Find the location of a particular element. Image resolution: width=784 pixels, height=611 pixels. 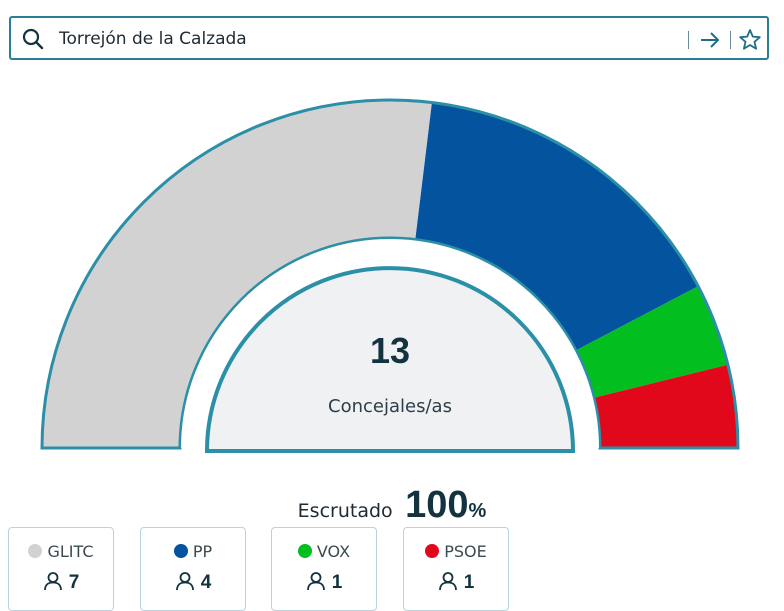

party-seats: 7 is located at coordinates (74, 582).